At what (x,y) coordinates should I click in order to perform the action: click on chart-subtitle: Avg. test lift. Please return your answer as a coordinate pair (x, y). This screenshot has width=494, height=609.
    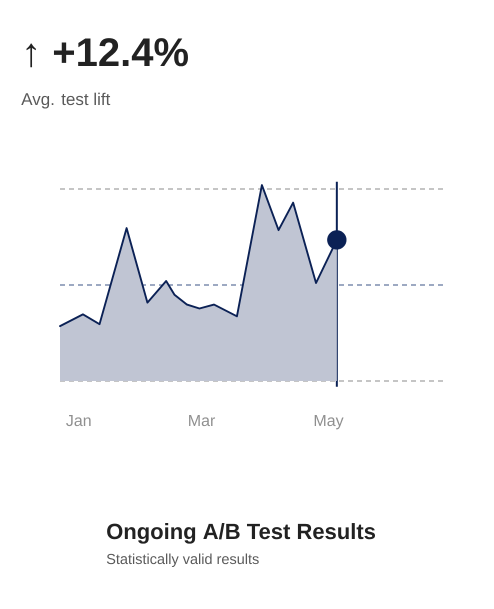
    Looking at the image, I should click on (65, 100).